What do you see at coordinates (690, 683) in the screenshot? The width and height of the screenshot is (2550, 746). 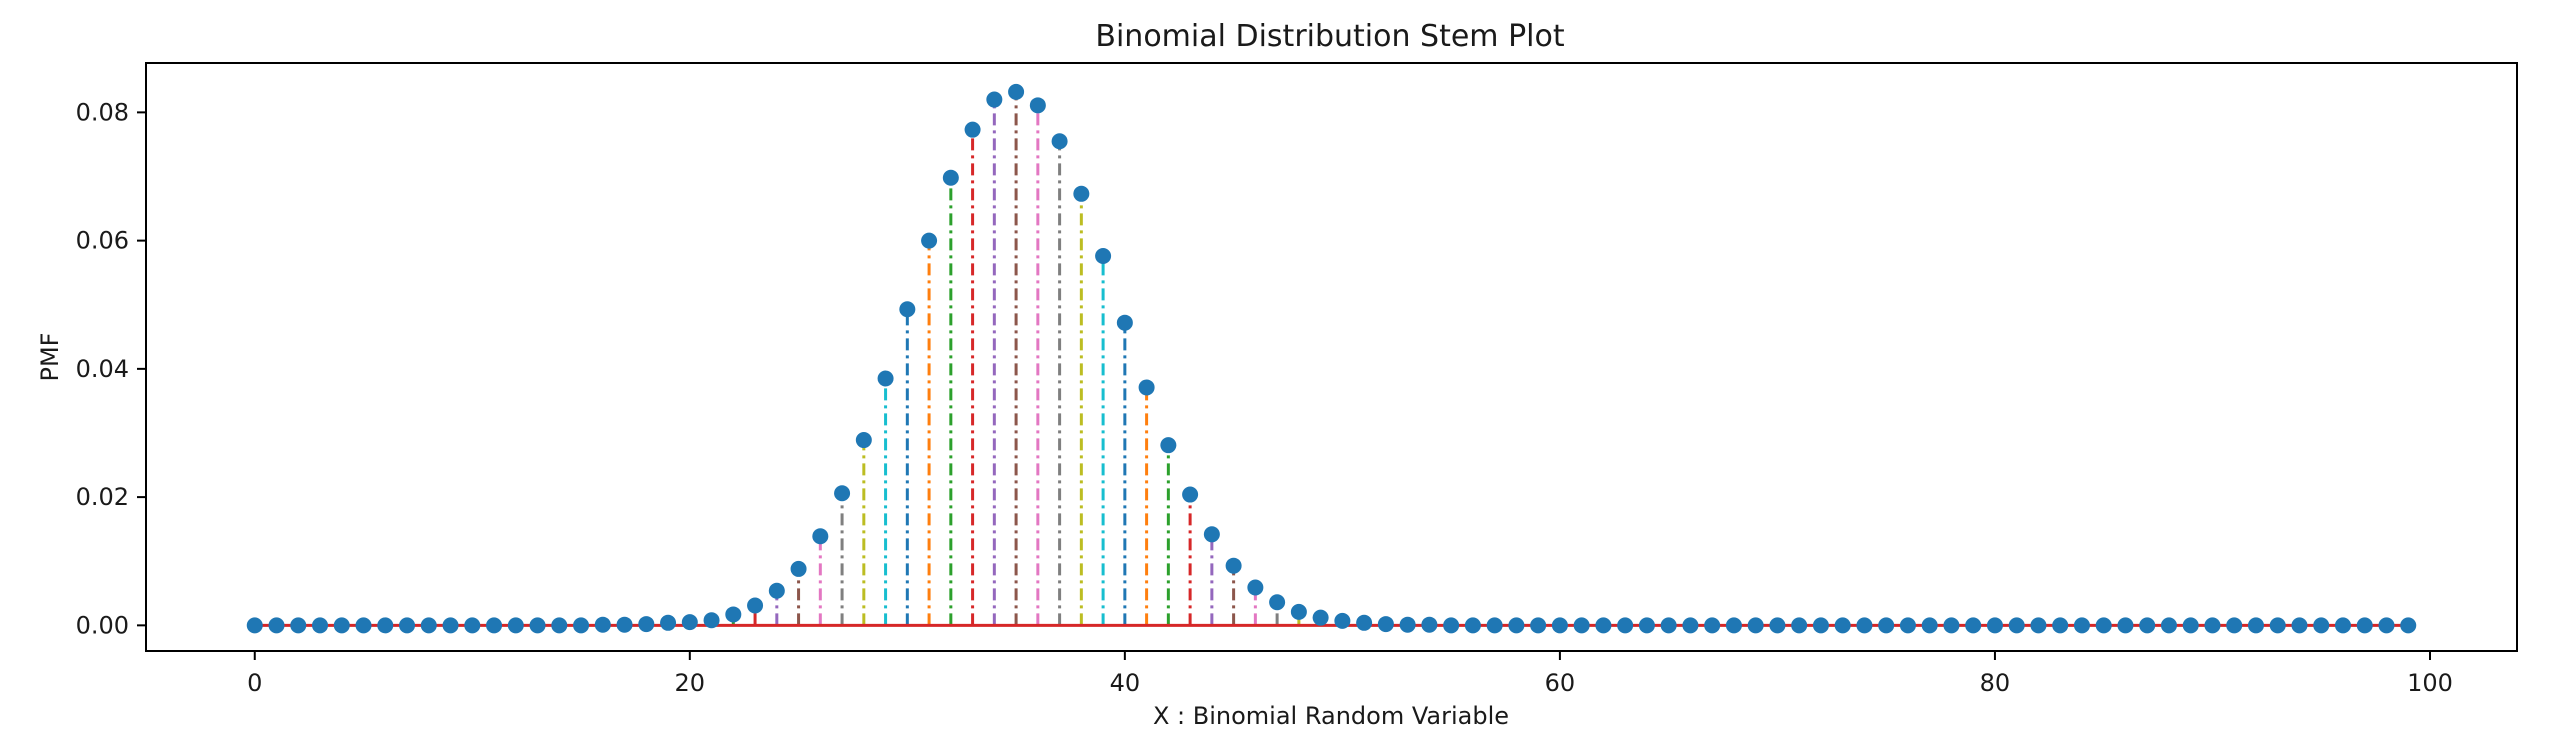 I see `x-tick-label: 20` at bounding box center [690, 683].